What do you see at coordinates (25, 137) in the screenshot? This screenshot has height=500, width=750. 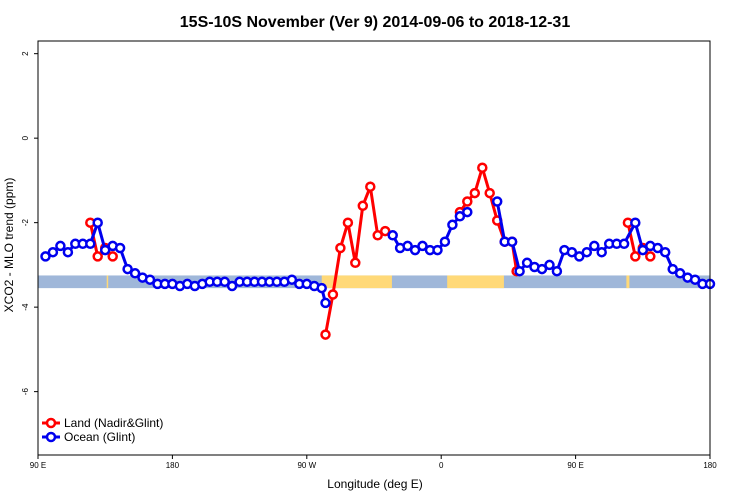 I see `y-tick-label: 0` at bounding box center [25, 137].